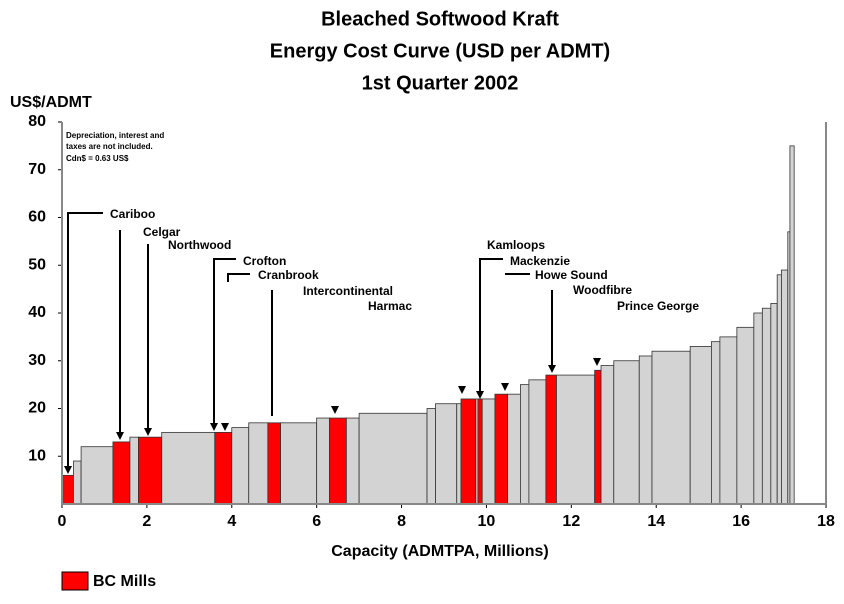 The height and width of the screenshot is (604, 844). I want to click on annotation: Prince George, so click(658, 306).